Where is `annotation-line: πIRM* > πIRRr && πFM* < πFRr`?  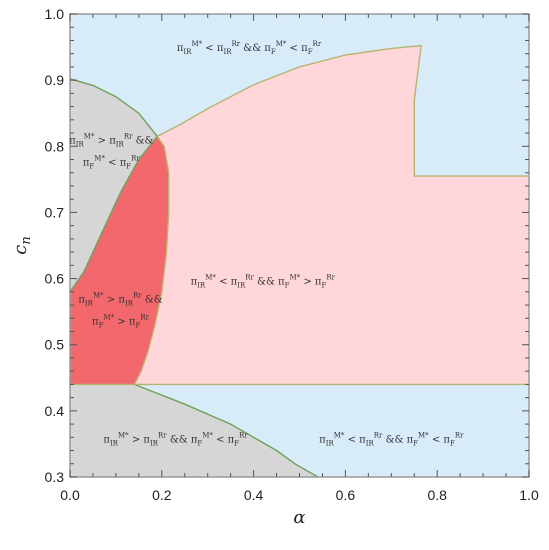 annotation-line: πIRM* > πIRRr && πFM* < πFRr is located at coordinates (175, 440).